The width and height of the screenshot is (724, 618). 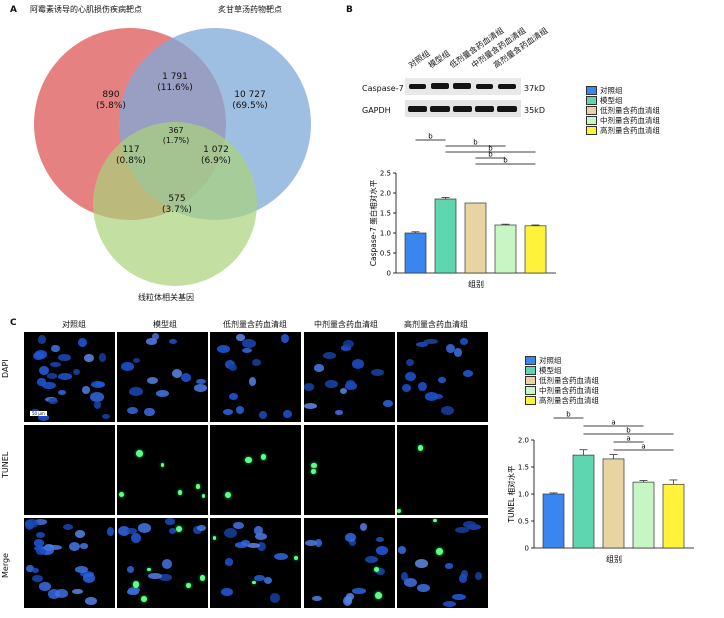 I want to click on venn-ab-count: 1 791, so click(x=175, y=77).